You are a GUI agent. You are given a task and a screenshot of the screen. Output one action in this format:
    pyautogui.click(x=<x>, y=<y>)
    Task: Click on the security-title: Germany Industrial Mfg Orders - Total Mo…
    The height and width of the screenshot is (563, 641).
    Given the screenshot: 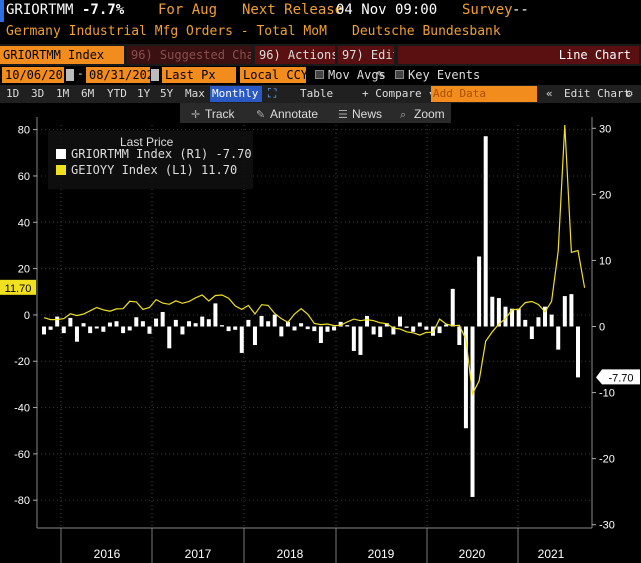 What is the action you would take?
    pyautogui.click(x=166, y=31)
    